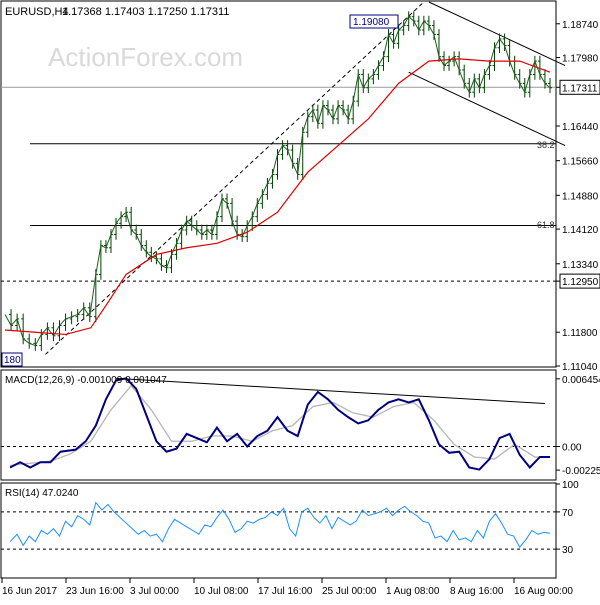 The width and height of the screenshot is (600, 605). Describe the element at coordinates (546, 225) in the screenshot. I see `fib-618-label: 61.8` at that location.